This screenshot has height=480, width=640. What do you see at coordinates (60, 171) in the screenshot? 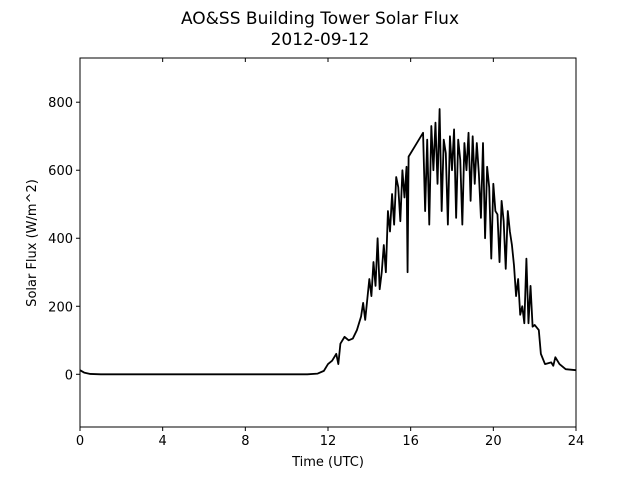
I see `y-tick-label: 600` at bounding box center [60, 171].